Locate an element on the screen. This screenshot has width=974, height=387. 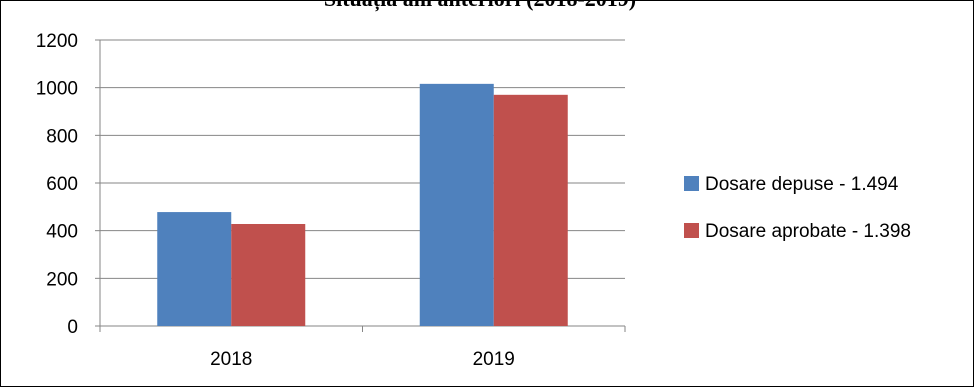
y-tick-label: 800 is located at coordinates (62, 136).